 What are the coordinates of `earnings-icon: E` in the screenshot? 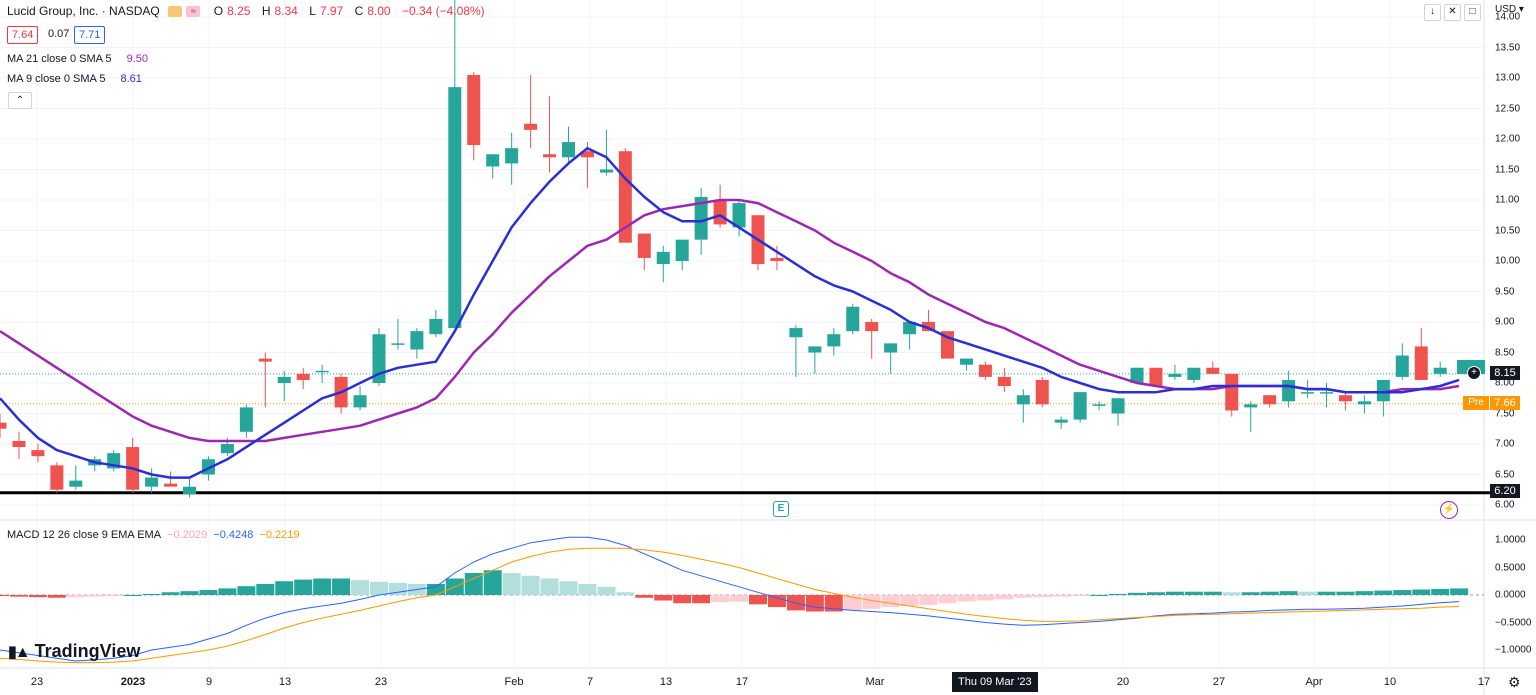 It's located at (781, 509).